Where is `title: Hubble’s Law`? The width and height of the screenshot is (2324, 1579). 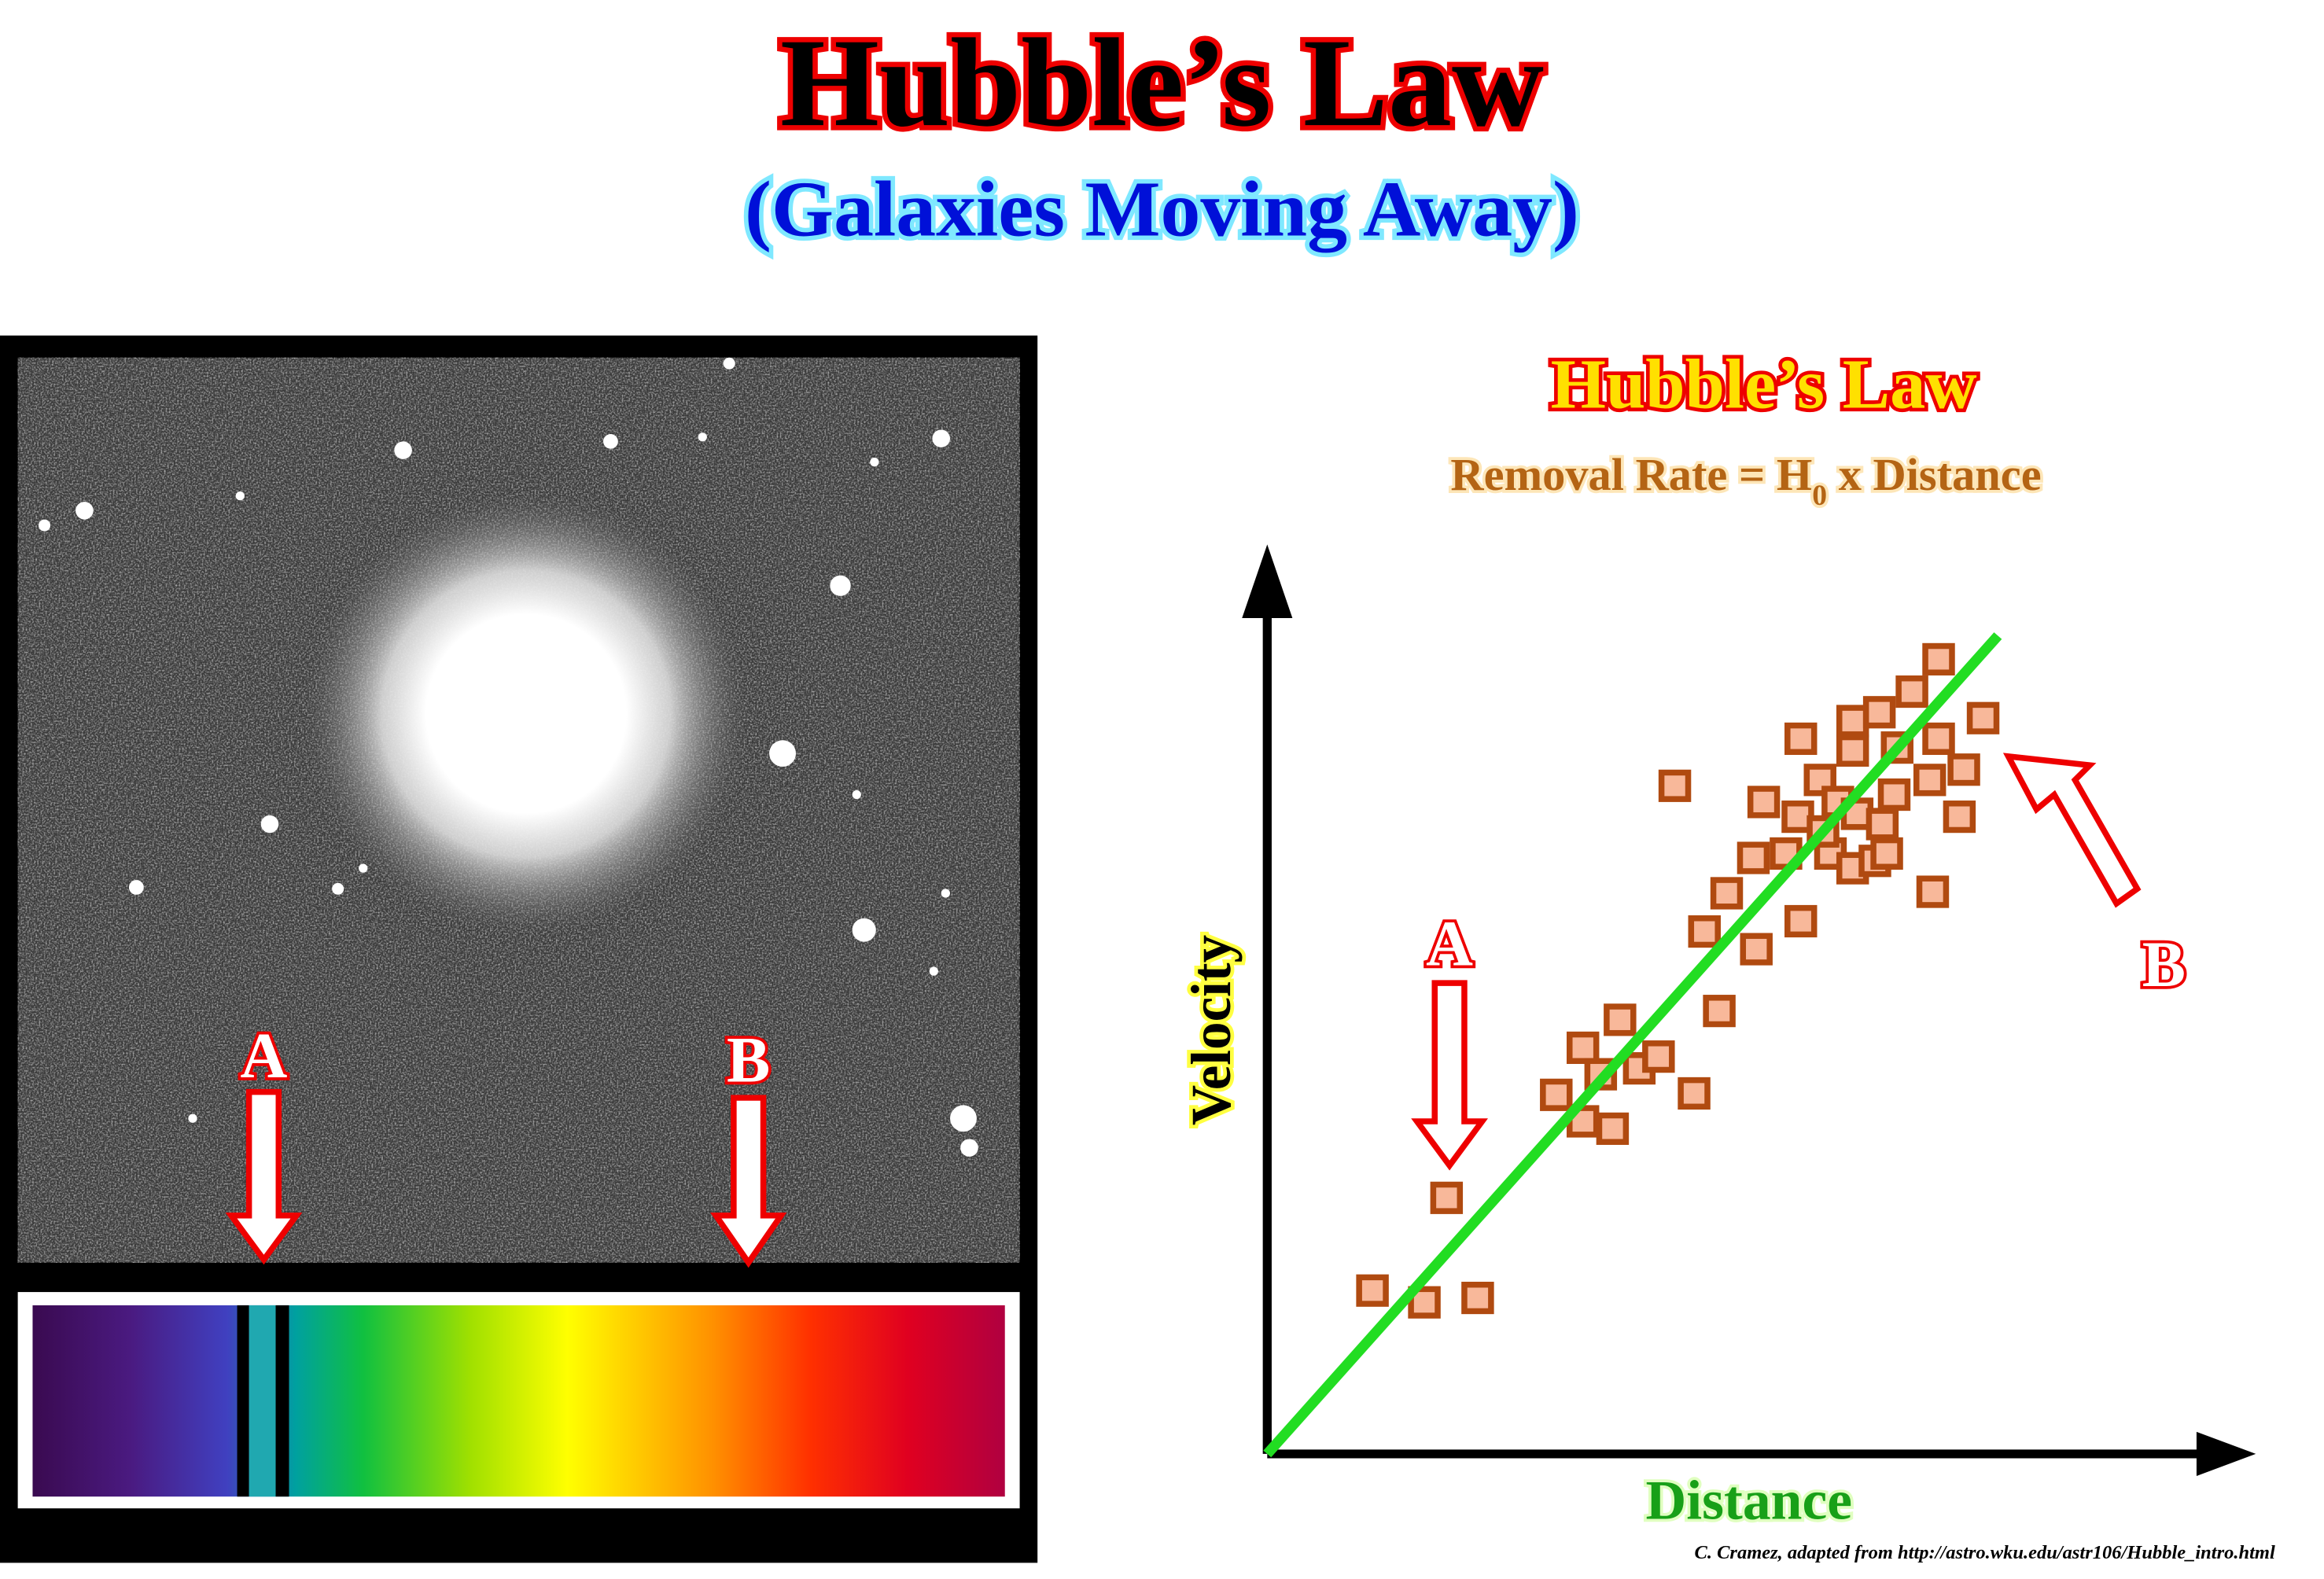
title: Hubble’s Law is located at coordinates (1162, 83).